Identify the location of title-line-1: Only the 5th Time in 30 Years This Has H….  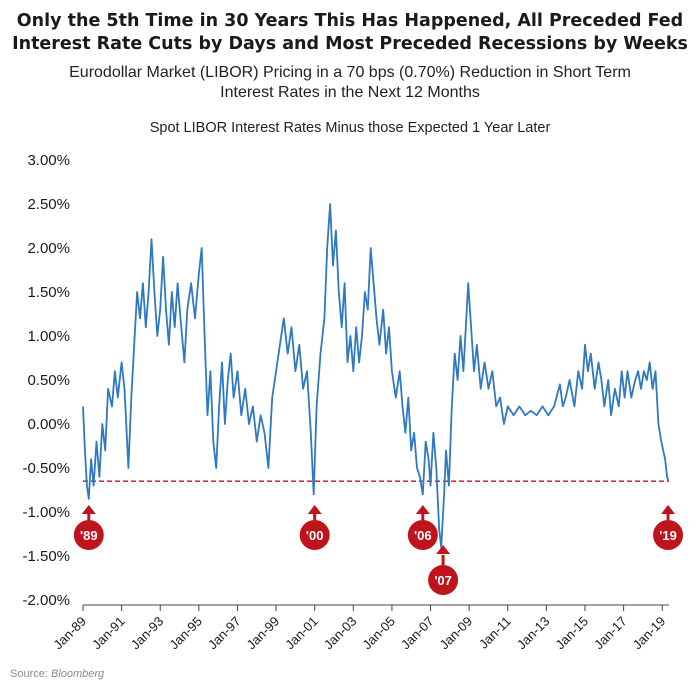
(350, 21).